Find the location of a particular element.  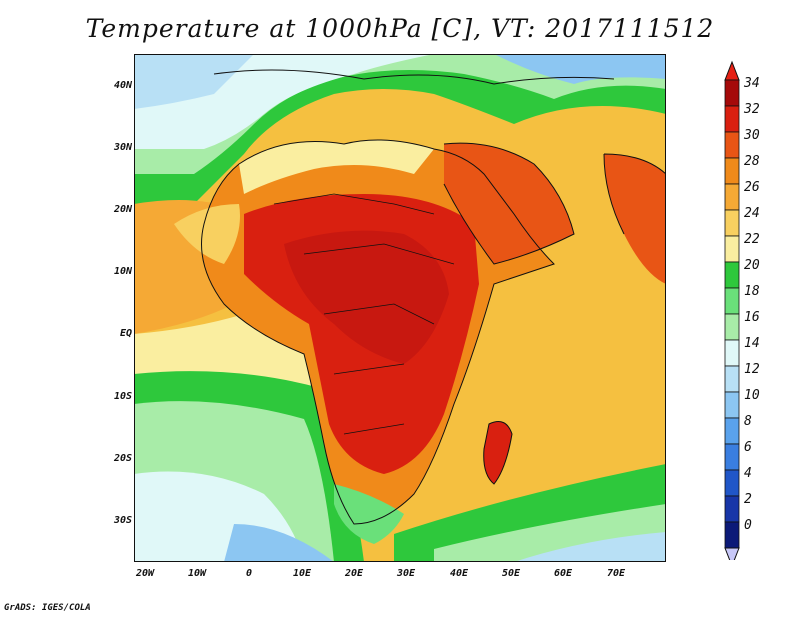

lat-tick-label: 10S is located at coordinates (122, 396).